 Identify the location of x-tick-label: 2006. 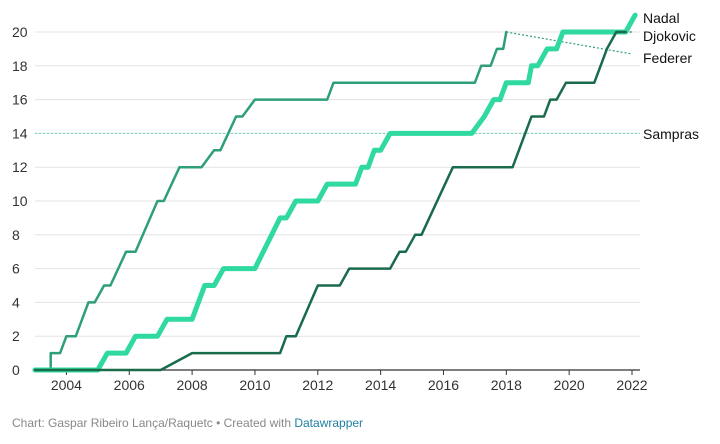
(129, 385).